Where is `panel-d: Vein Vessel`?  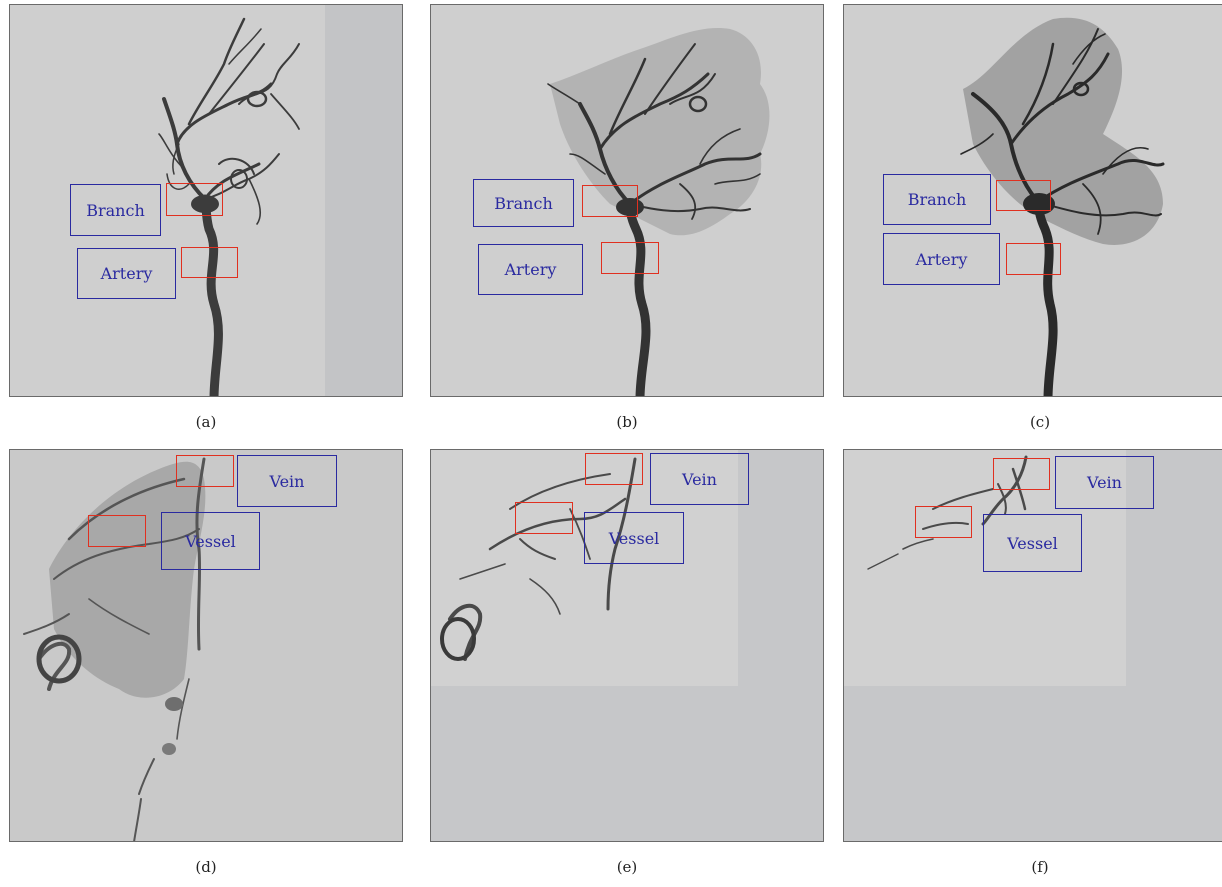 panel-d: Vein Vessel is located at coordinates (206, 645).